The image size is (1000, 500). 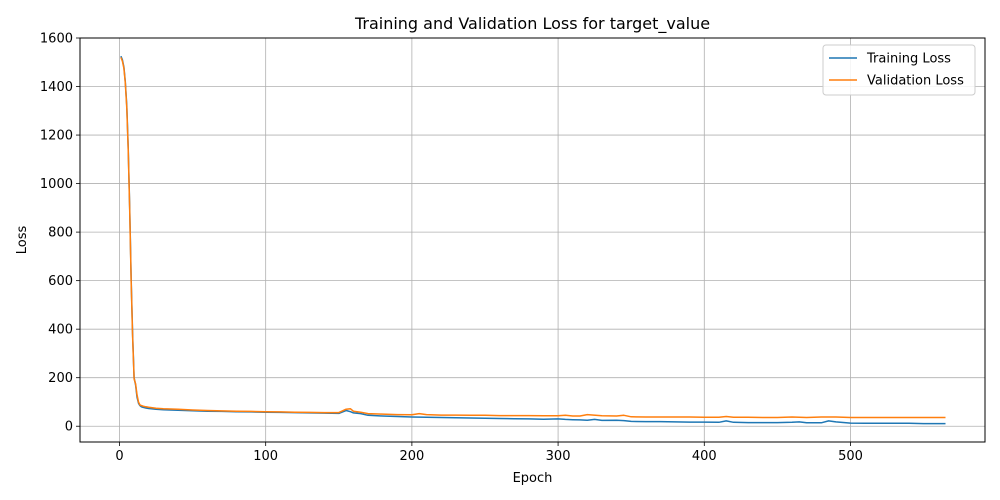 What do you see at coordinates (56, 39) in the screenshot?
I see `y-tick-label: 1600` at bounding box center [56, 39].